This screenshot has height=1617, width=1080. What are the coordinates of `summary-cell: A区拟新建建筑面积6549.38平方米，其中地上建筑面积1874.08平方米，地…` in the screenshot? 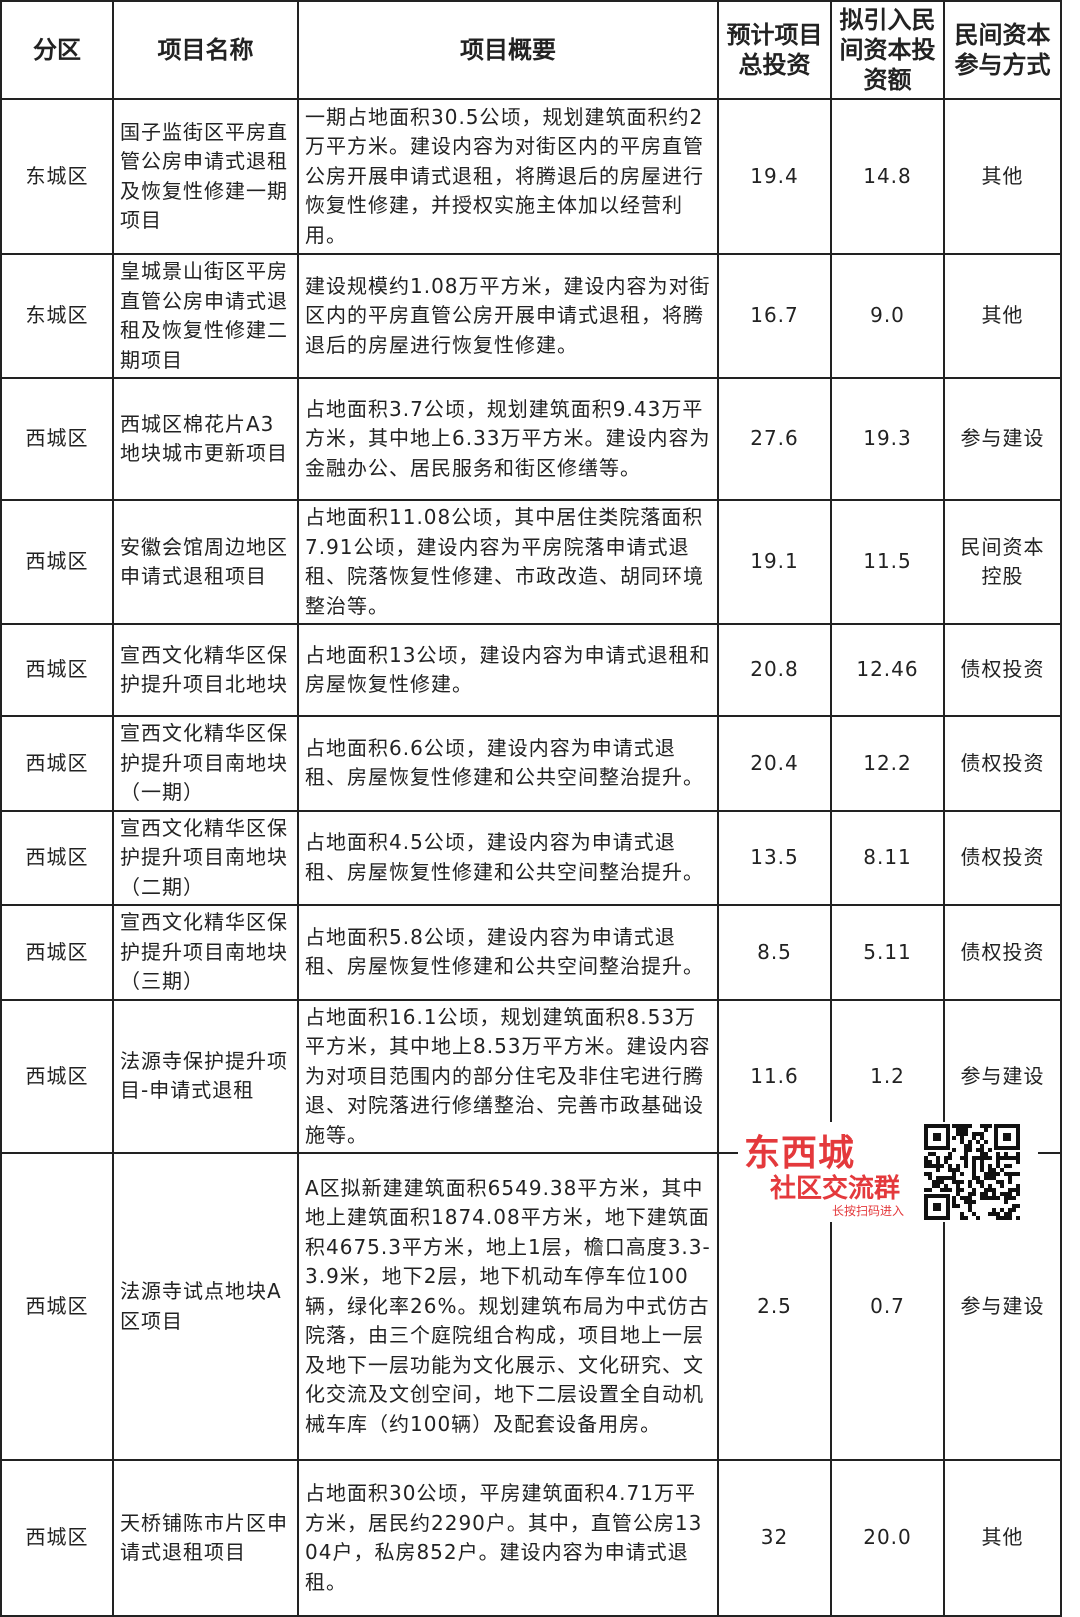 It's located at (508, 1306).